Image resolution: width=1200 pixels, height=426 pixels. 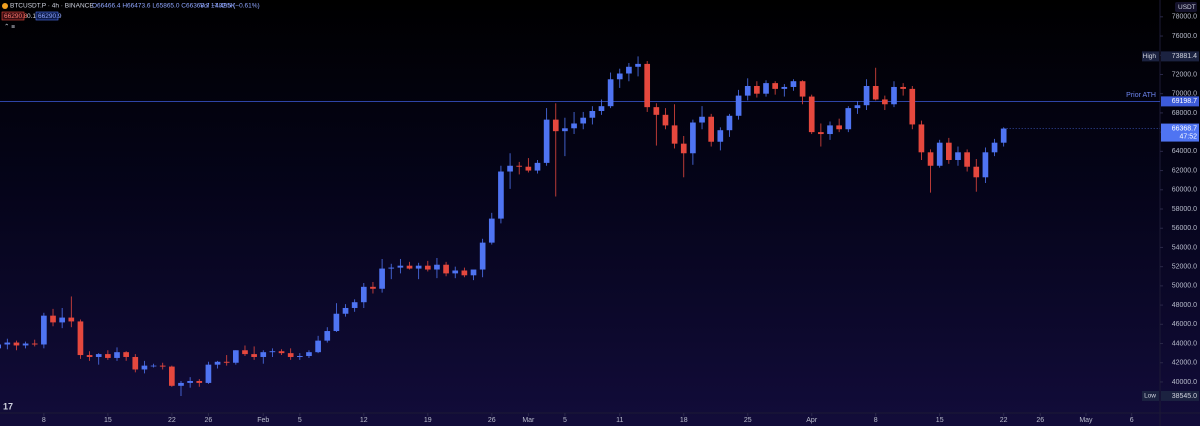 I want to click on x-tick-label: 19, so click(x=428, y=420).